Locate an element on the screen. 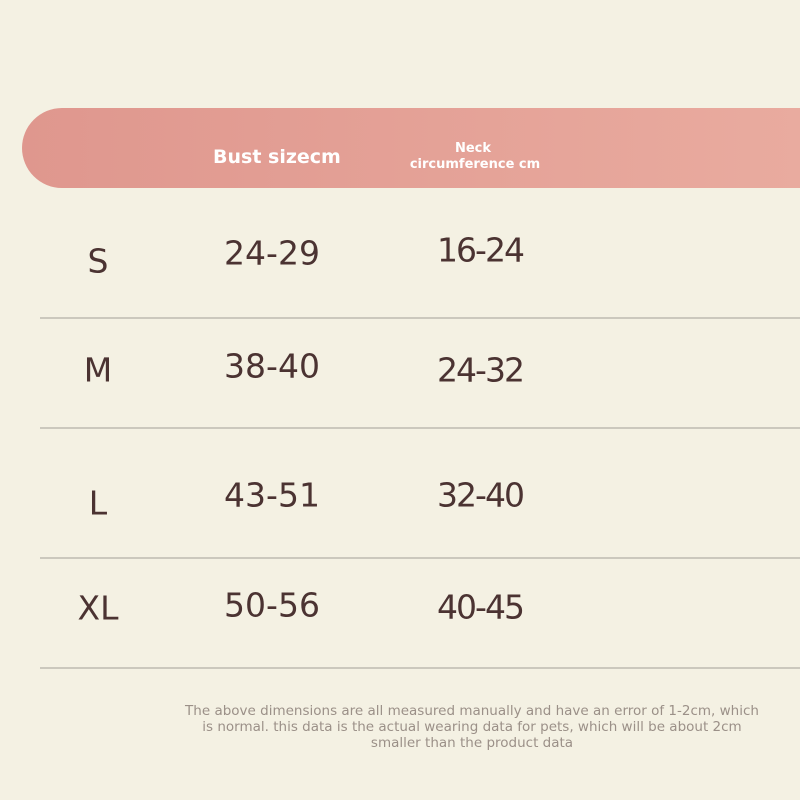 The height and width of the screenshot is (800, 800). header-bar is located at coordinates (411, 148).